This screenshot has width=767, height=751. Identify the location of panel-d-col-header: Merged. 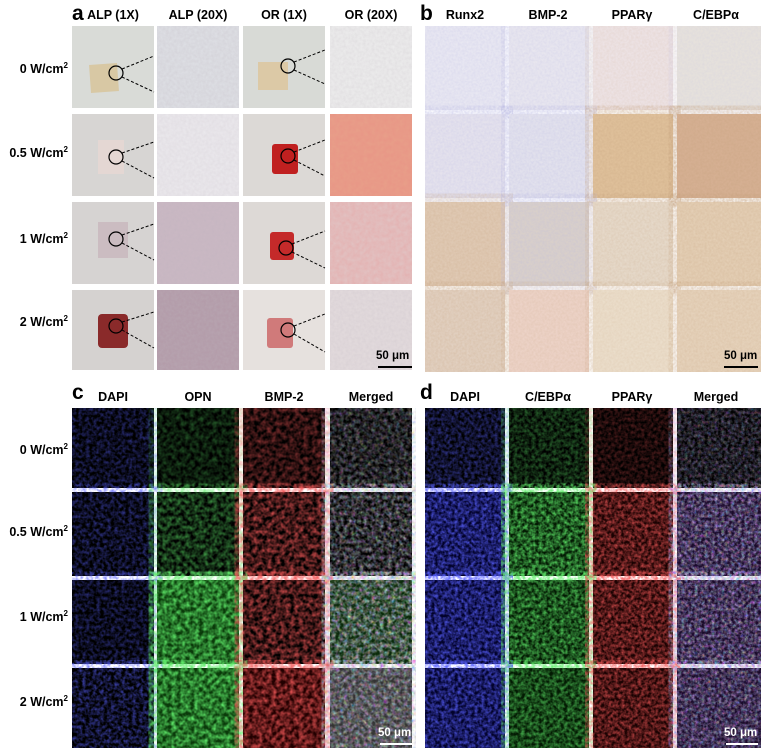
(716, 397).